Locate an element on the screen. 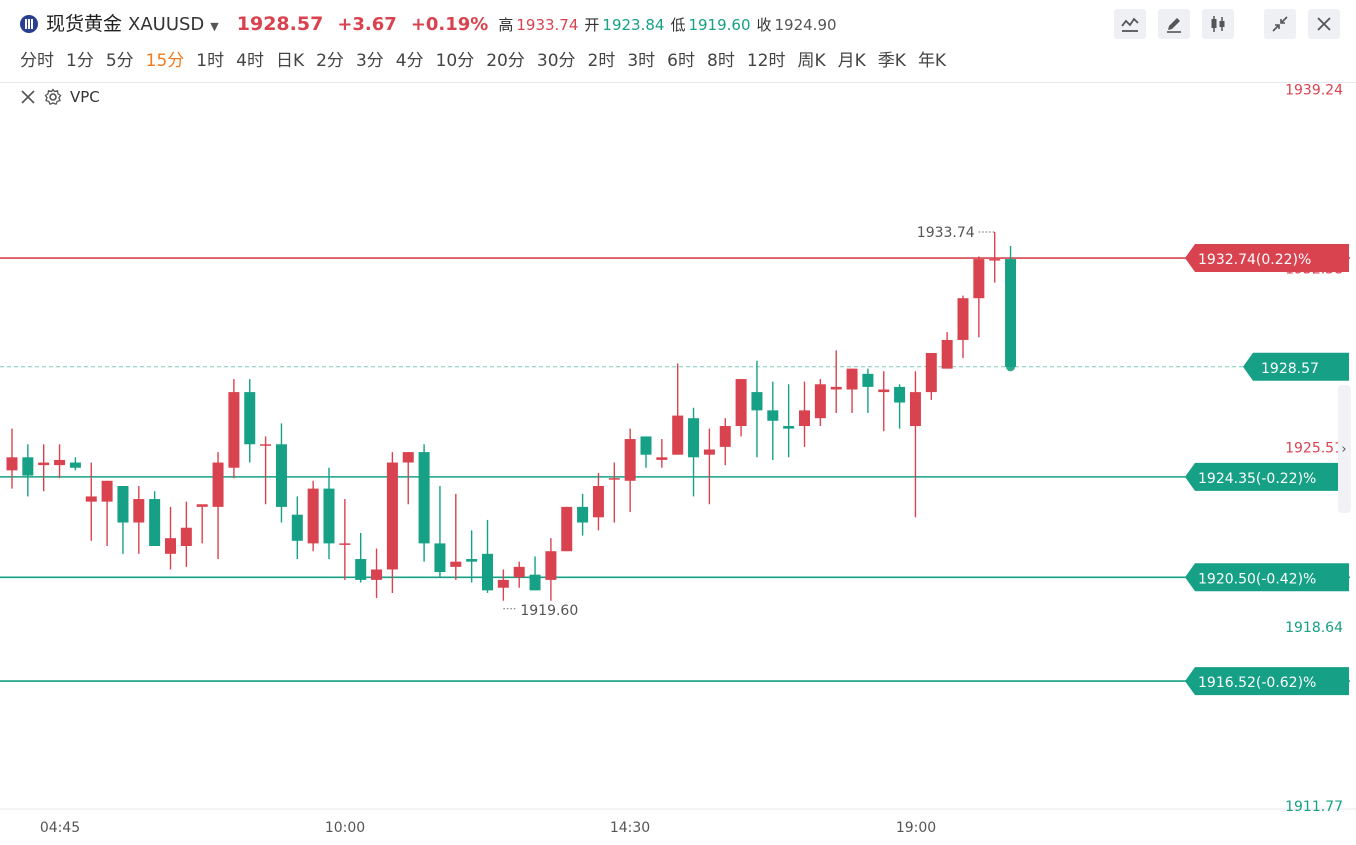  side-panel-handle is located at coordinates (1344, 449).